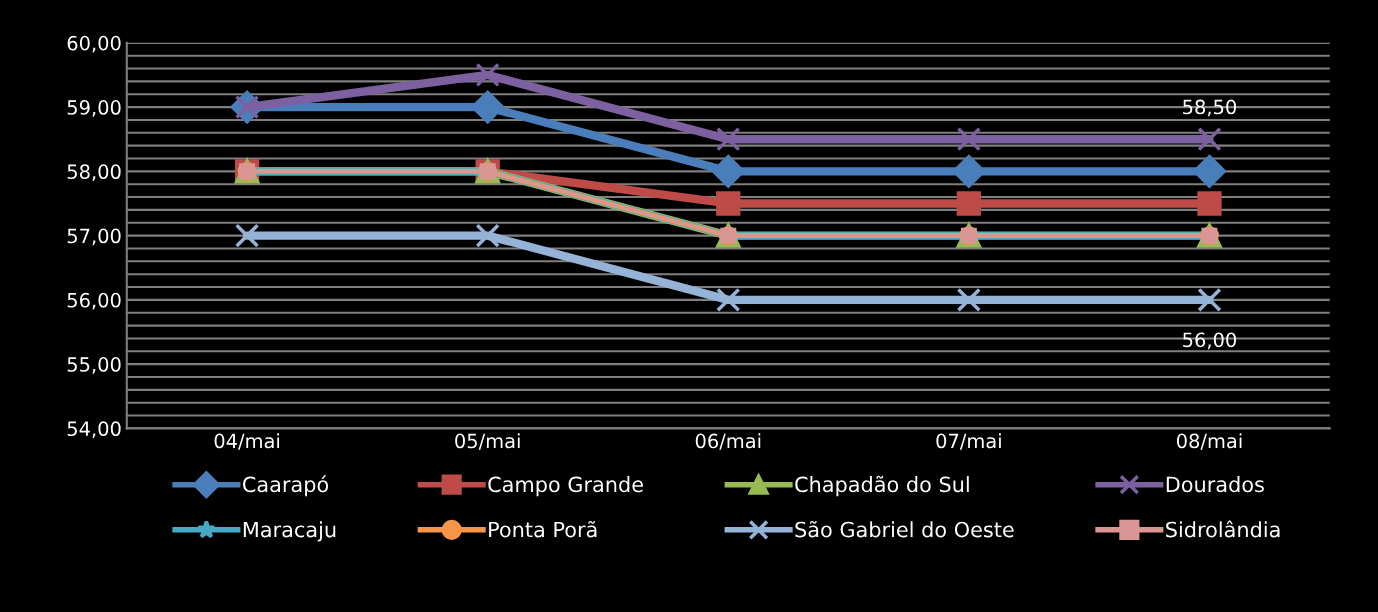 Image resolution: width=1378 pixels, height=612 pixels. Describe the element at coordinates (728, 441) in the screenshot. I see `x-tick-label: 06/mai` at that location.